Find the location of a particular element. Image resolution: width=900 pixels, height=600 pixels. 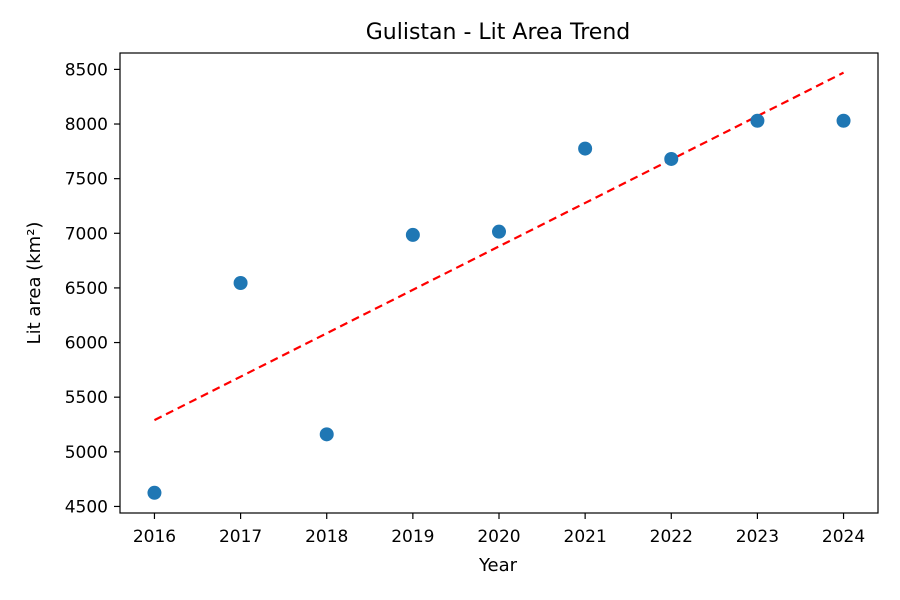

chart-title: Gulistan - Lit Area Trend is located at coordinates (498, 32).